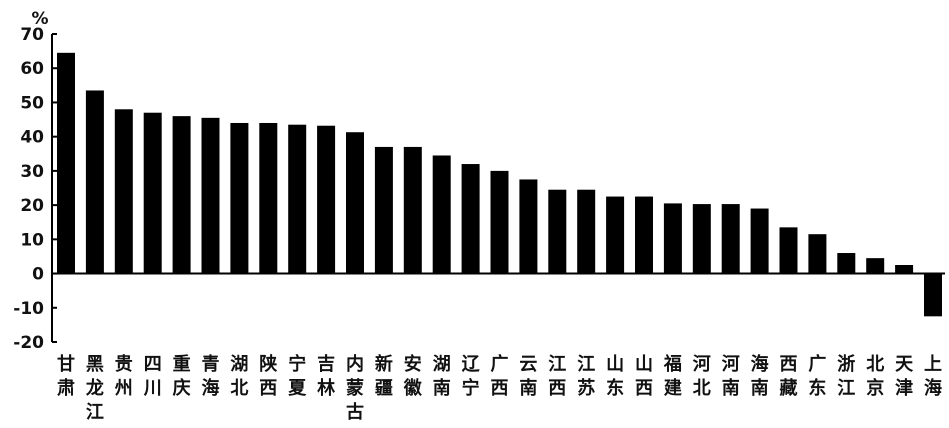 This screenshot has width=949, height=428. Describe the element at coordinates (615, 376) in the screenshot. I see `category-label: 山东` at that location.